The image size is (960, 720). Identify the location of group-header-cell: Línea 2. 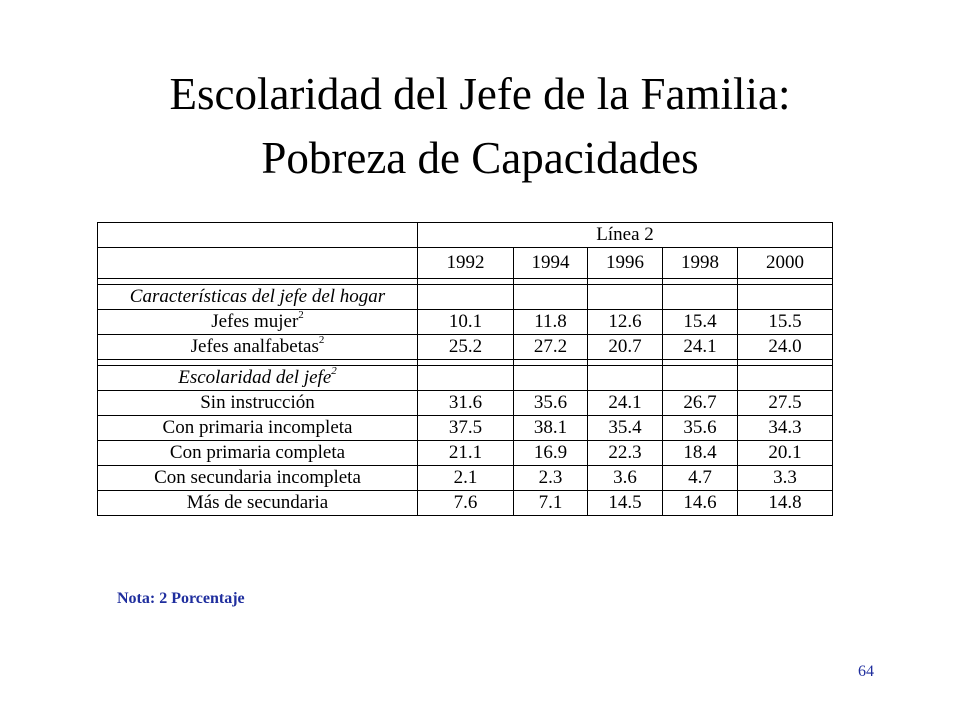
(625, 235).